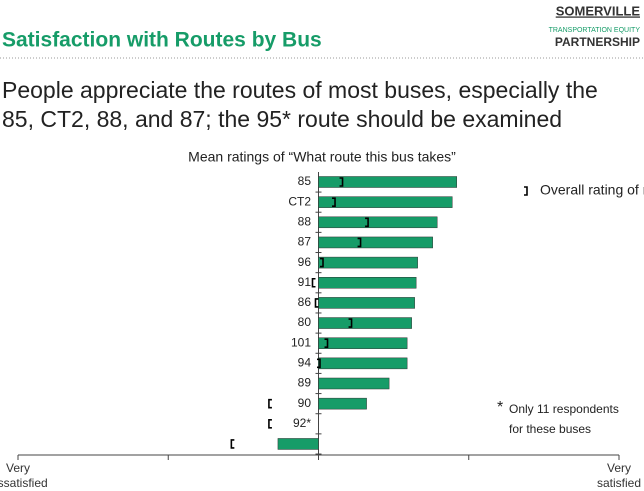  What do you see at coordinates (305, 262) in the screenshot?
I see `y-tick-label: 96` at bounding box center [305, 262].